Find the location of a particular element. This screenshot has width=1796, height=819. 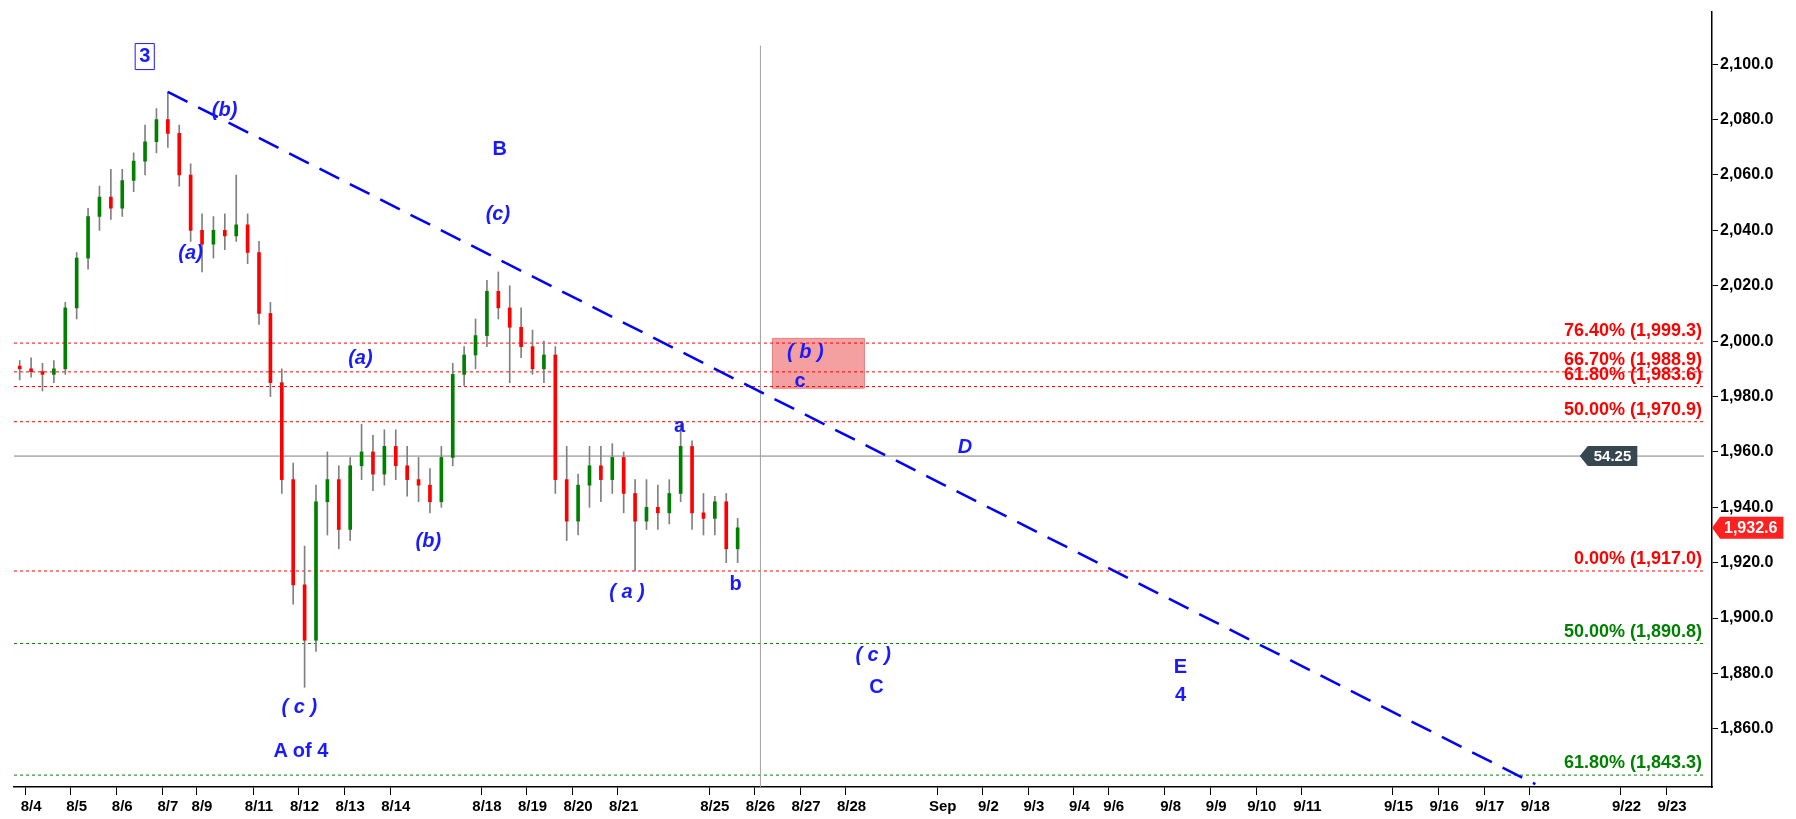

y-tick-label: 1,960.0 is located at coordinates (1747, 451).